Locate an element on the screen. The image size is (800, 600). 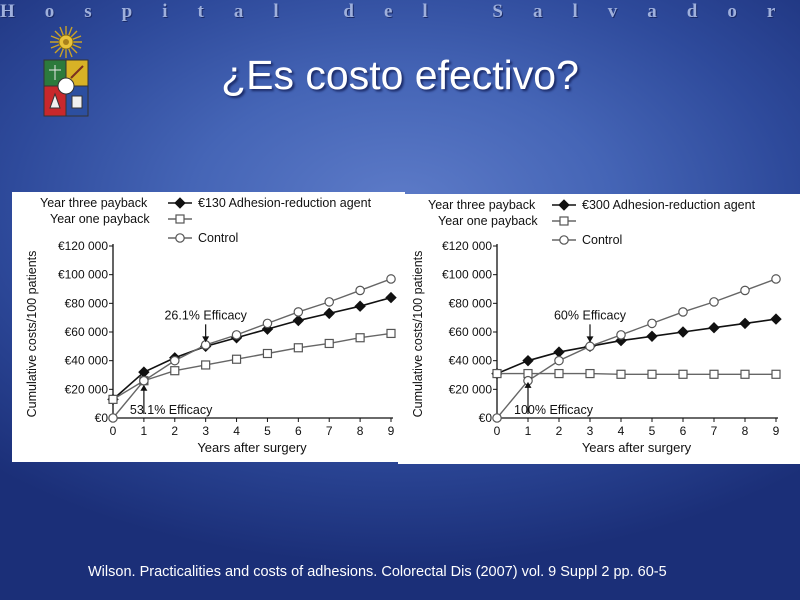
legend-entry-label: Control is located at coordinates (602, 240).